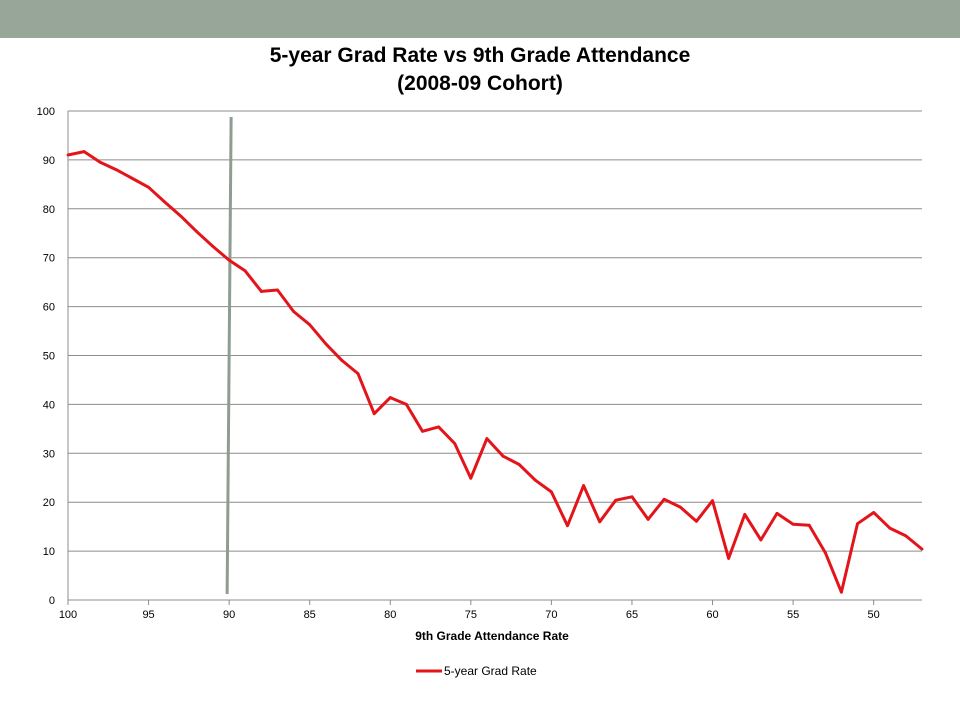  Describe the element at coordinates (310, 615) in the screenshot. I see `x-tick-label: 85` at that location.